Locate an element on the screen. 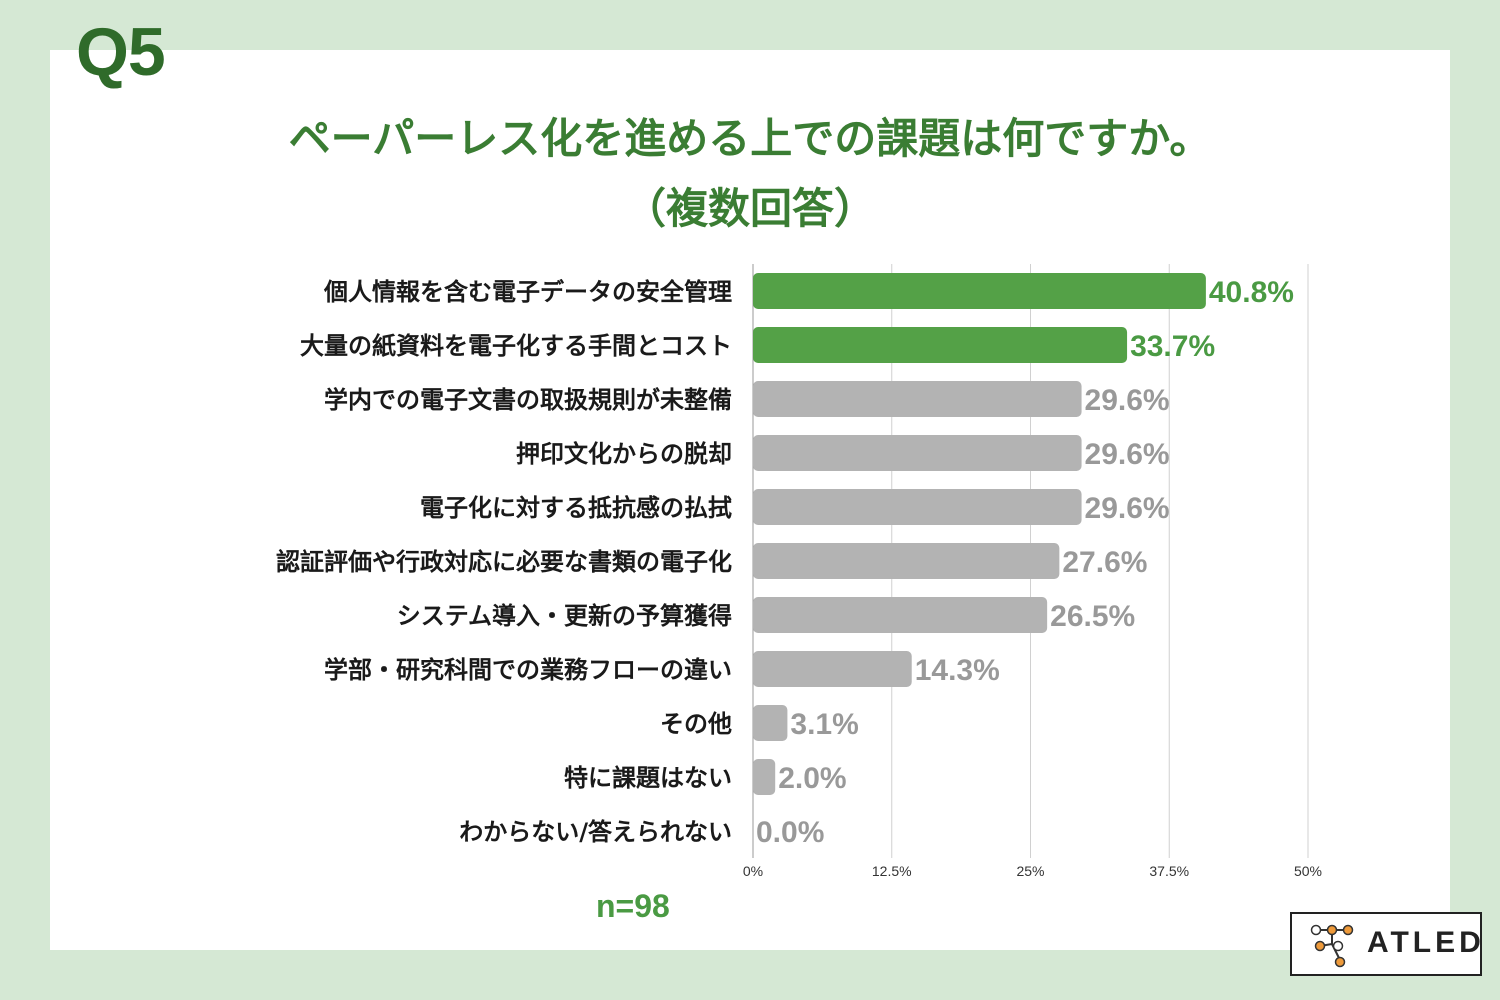 This screenshot has height=1000, width=1500. data-label: 3.1% is located at coordinates (824, 724).